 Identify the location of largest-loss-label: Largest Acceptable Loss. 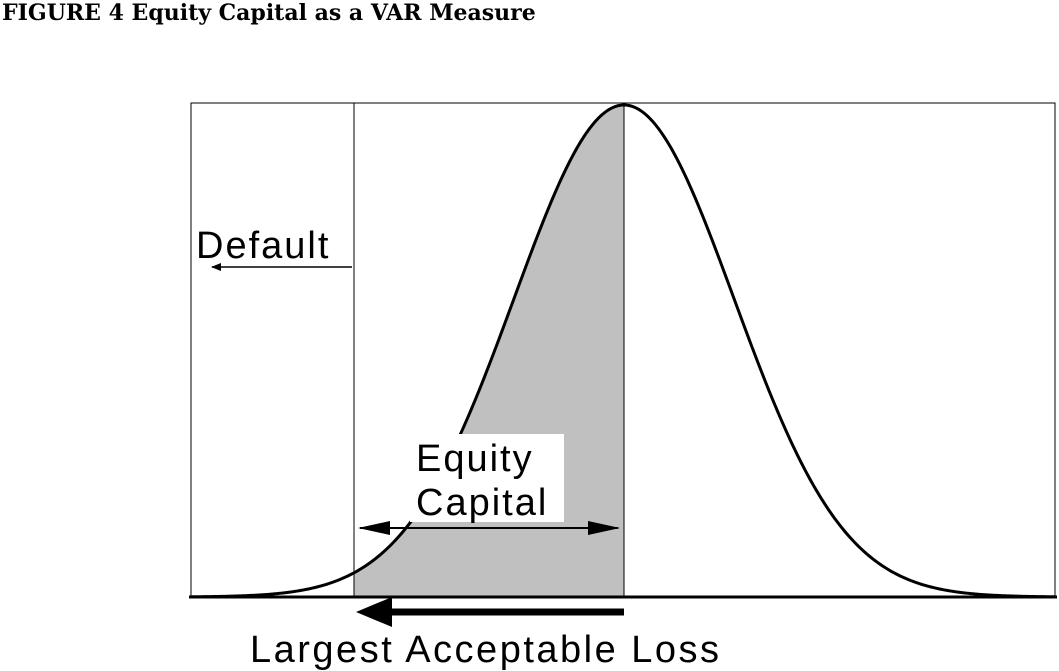
(486, 650).